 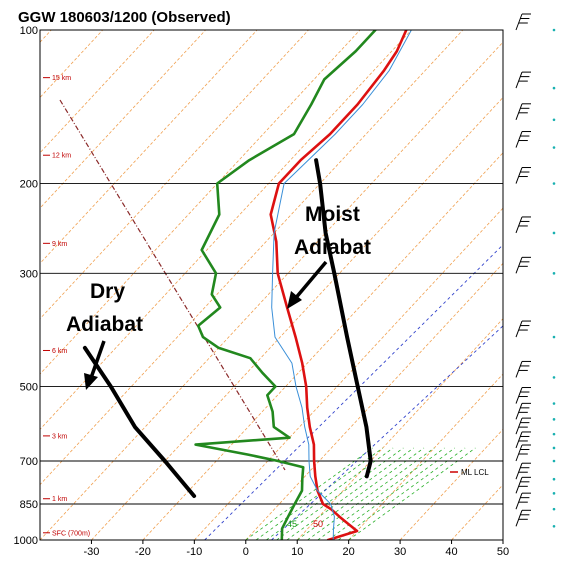 I want to click on x-tick-label: -10, so click(x=194, y=552).